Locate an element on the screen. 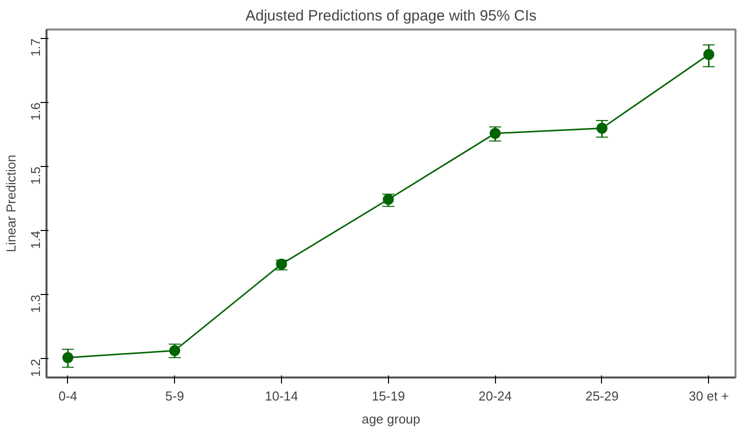 The height and width of the screenshot is (429, 745). x-tick-label: 15-19 is located at coordinates (388, 396).